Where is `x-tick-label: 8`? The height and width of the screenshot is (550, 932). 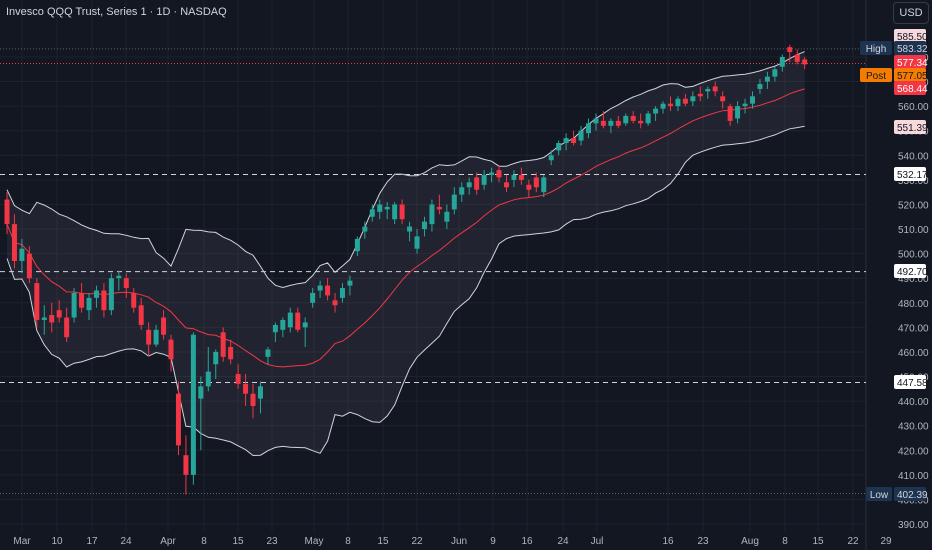
x-tick-label: 8 is located at coordinates (204, 541).